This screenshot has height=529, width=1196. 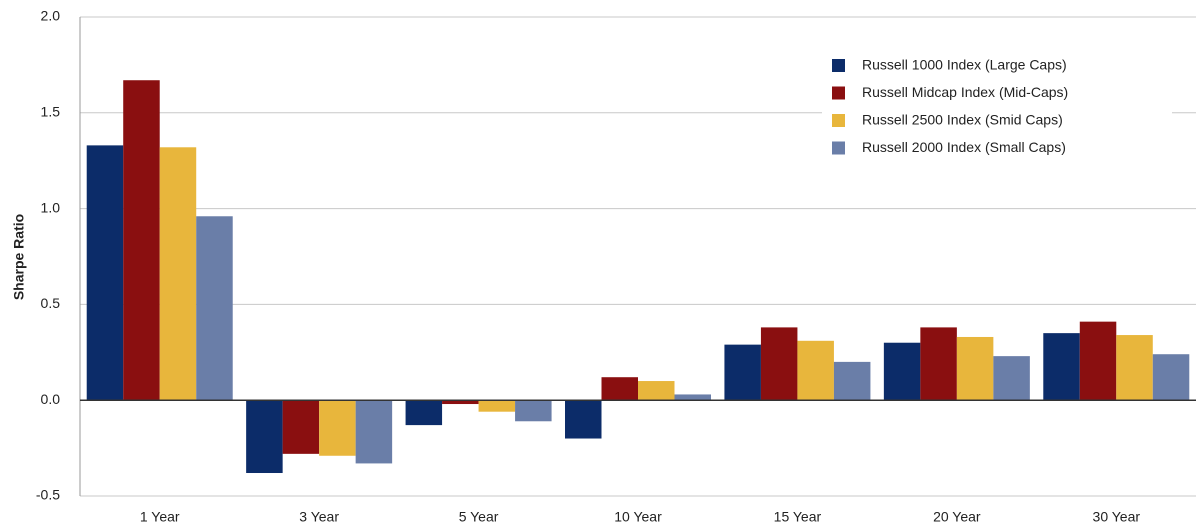 What do you see at coordinates (957, 517) in the screenshot?
I see `x-tick-label: 20 Year` at bounding box center [957, 517].